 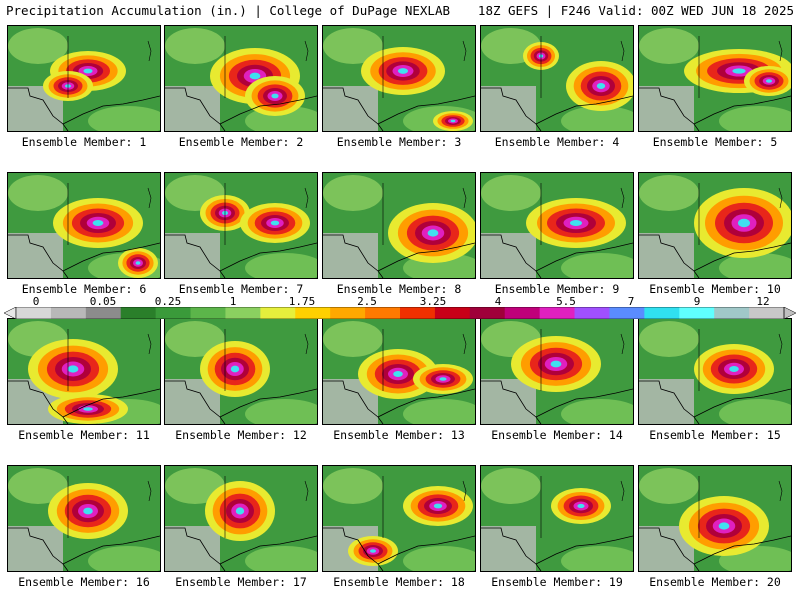 I want to click on ensemble-member-label: Ensemble Member: 15, so click(x=715, y=435).